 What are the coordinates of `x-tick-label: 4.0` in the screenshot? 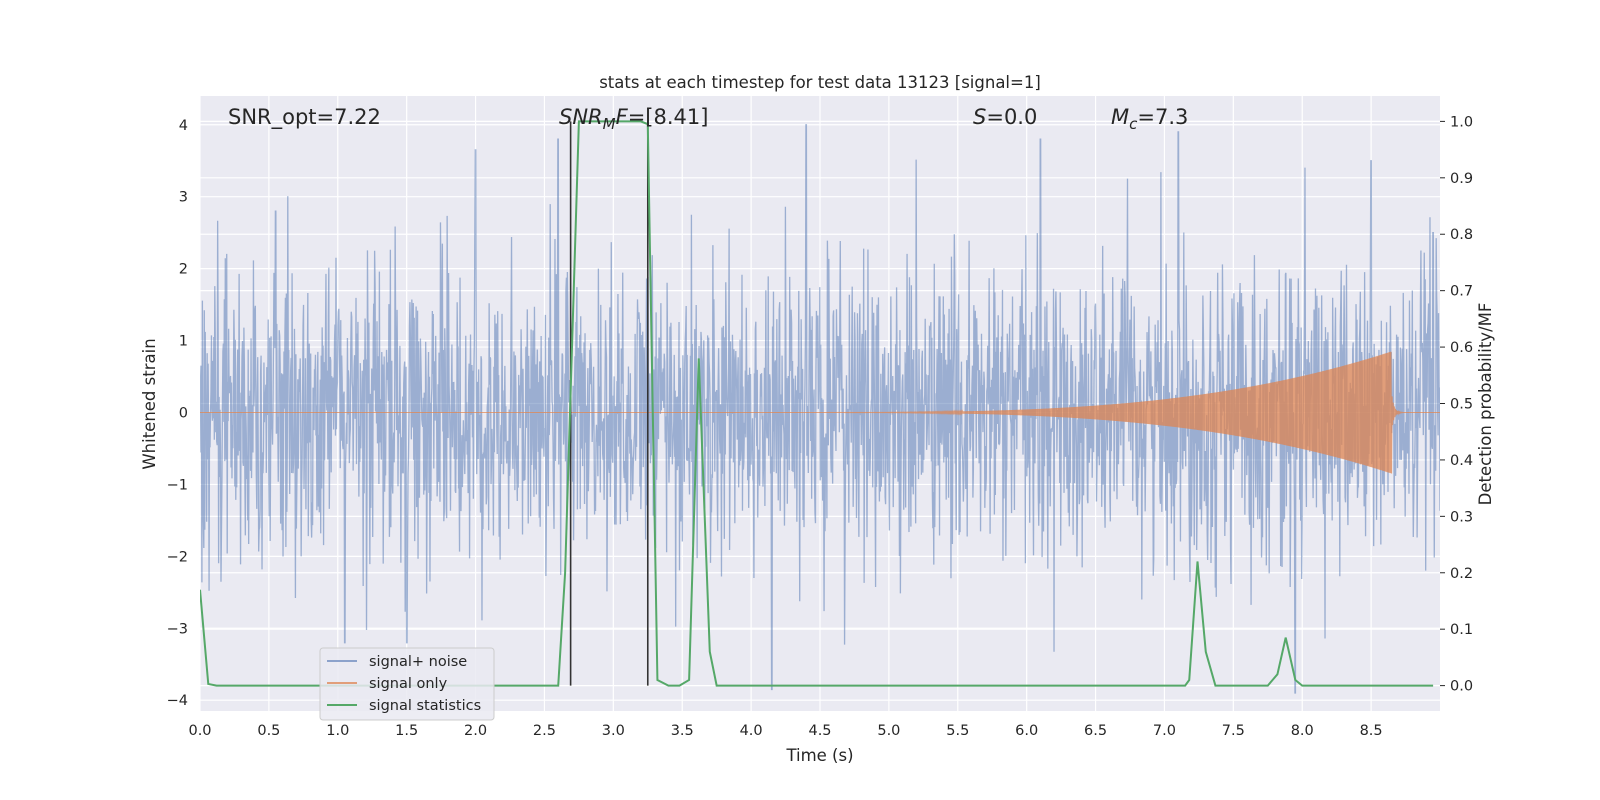 It's located at (751, 731).